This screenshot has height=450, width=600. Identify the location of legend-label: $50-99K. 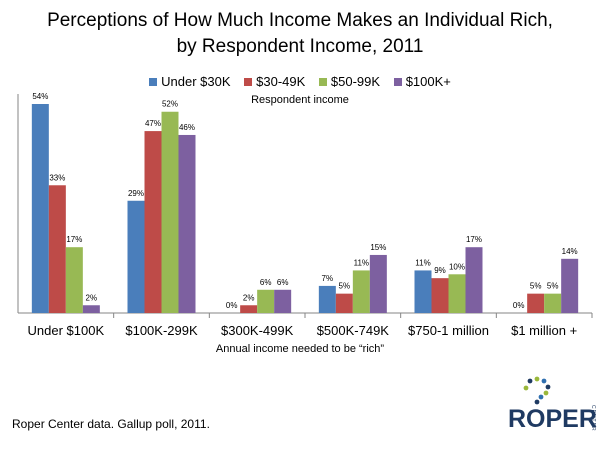
(355, 81).